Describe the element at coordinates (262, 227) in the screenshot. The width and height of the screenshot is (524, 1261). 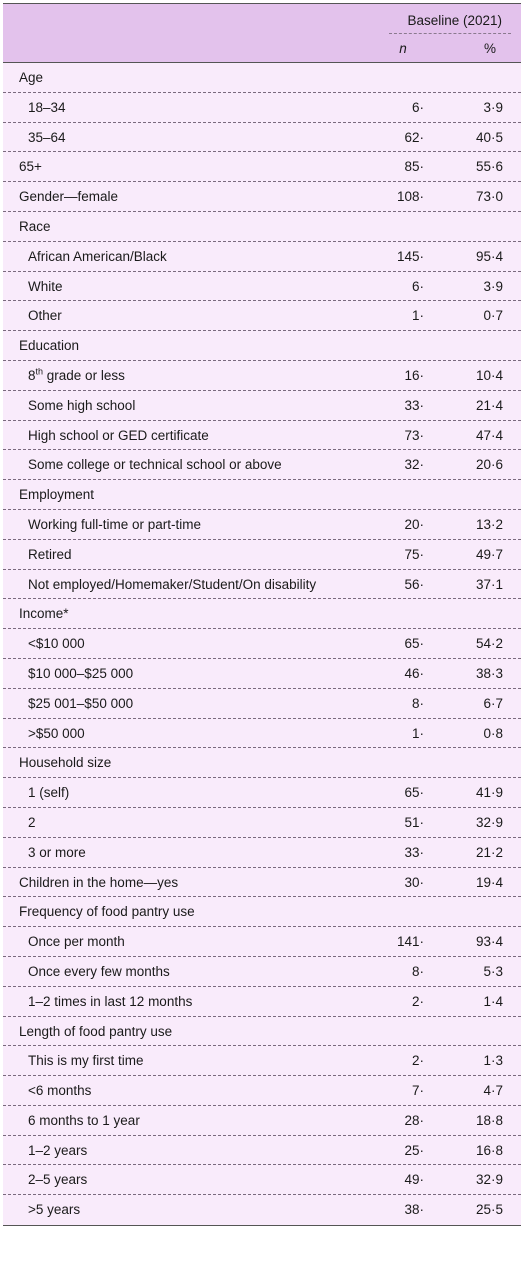
I see `table-section-row: Race` at that location.